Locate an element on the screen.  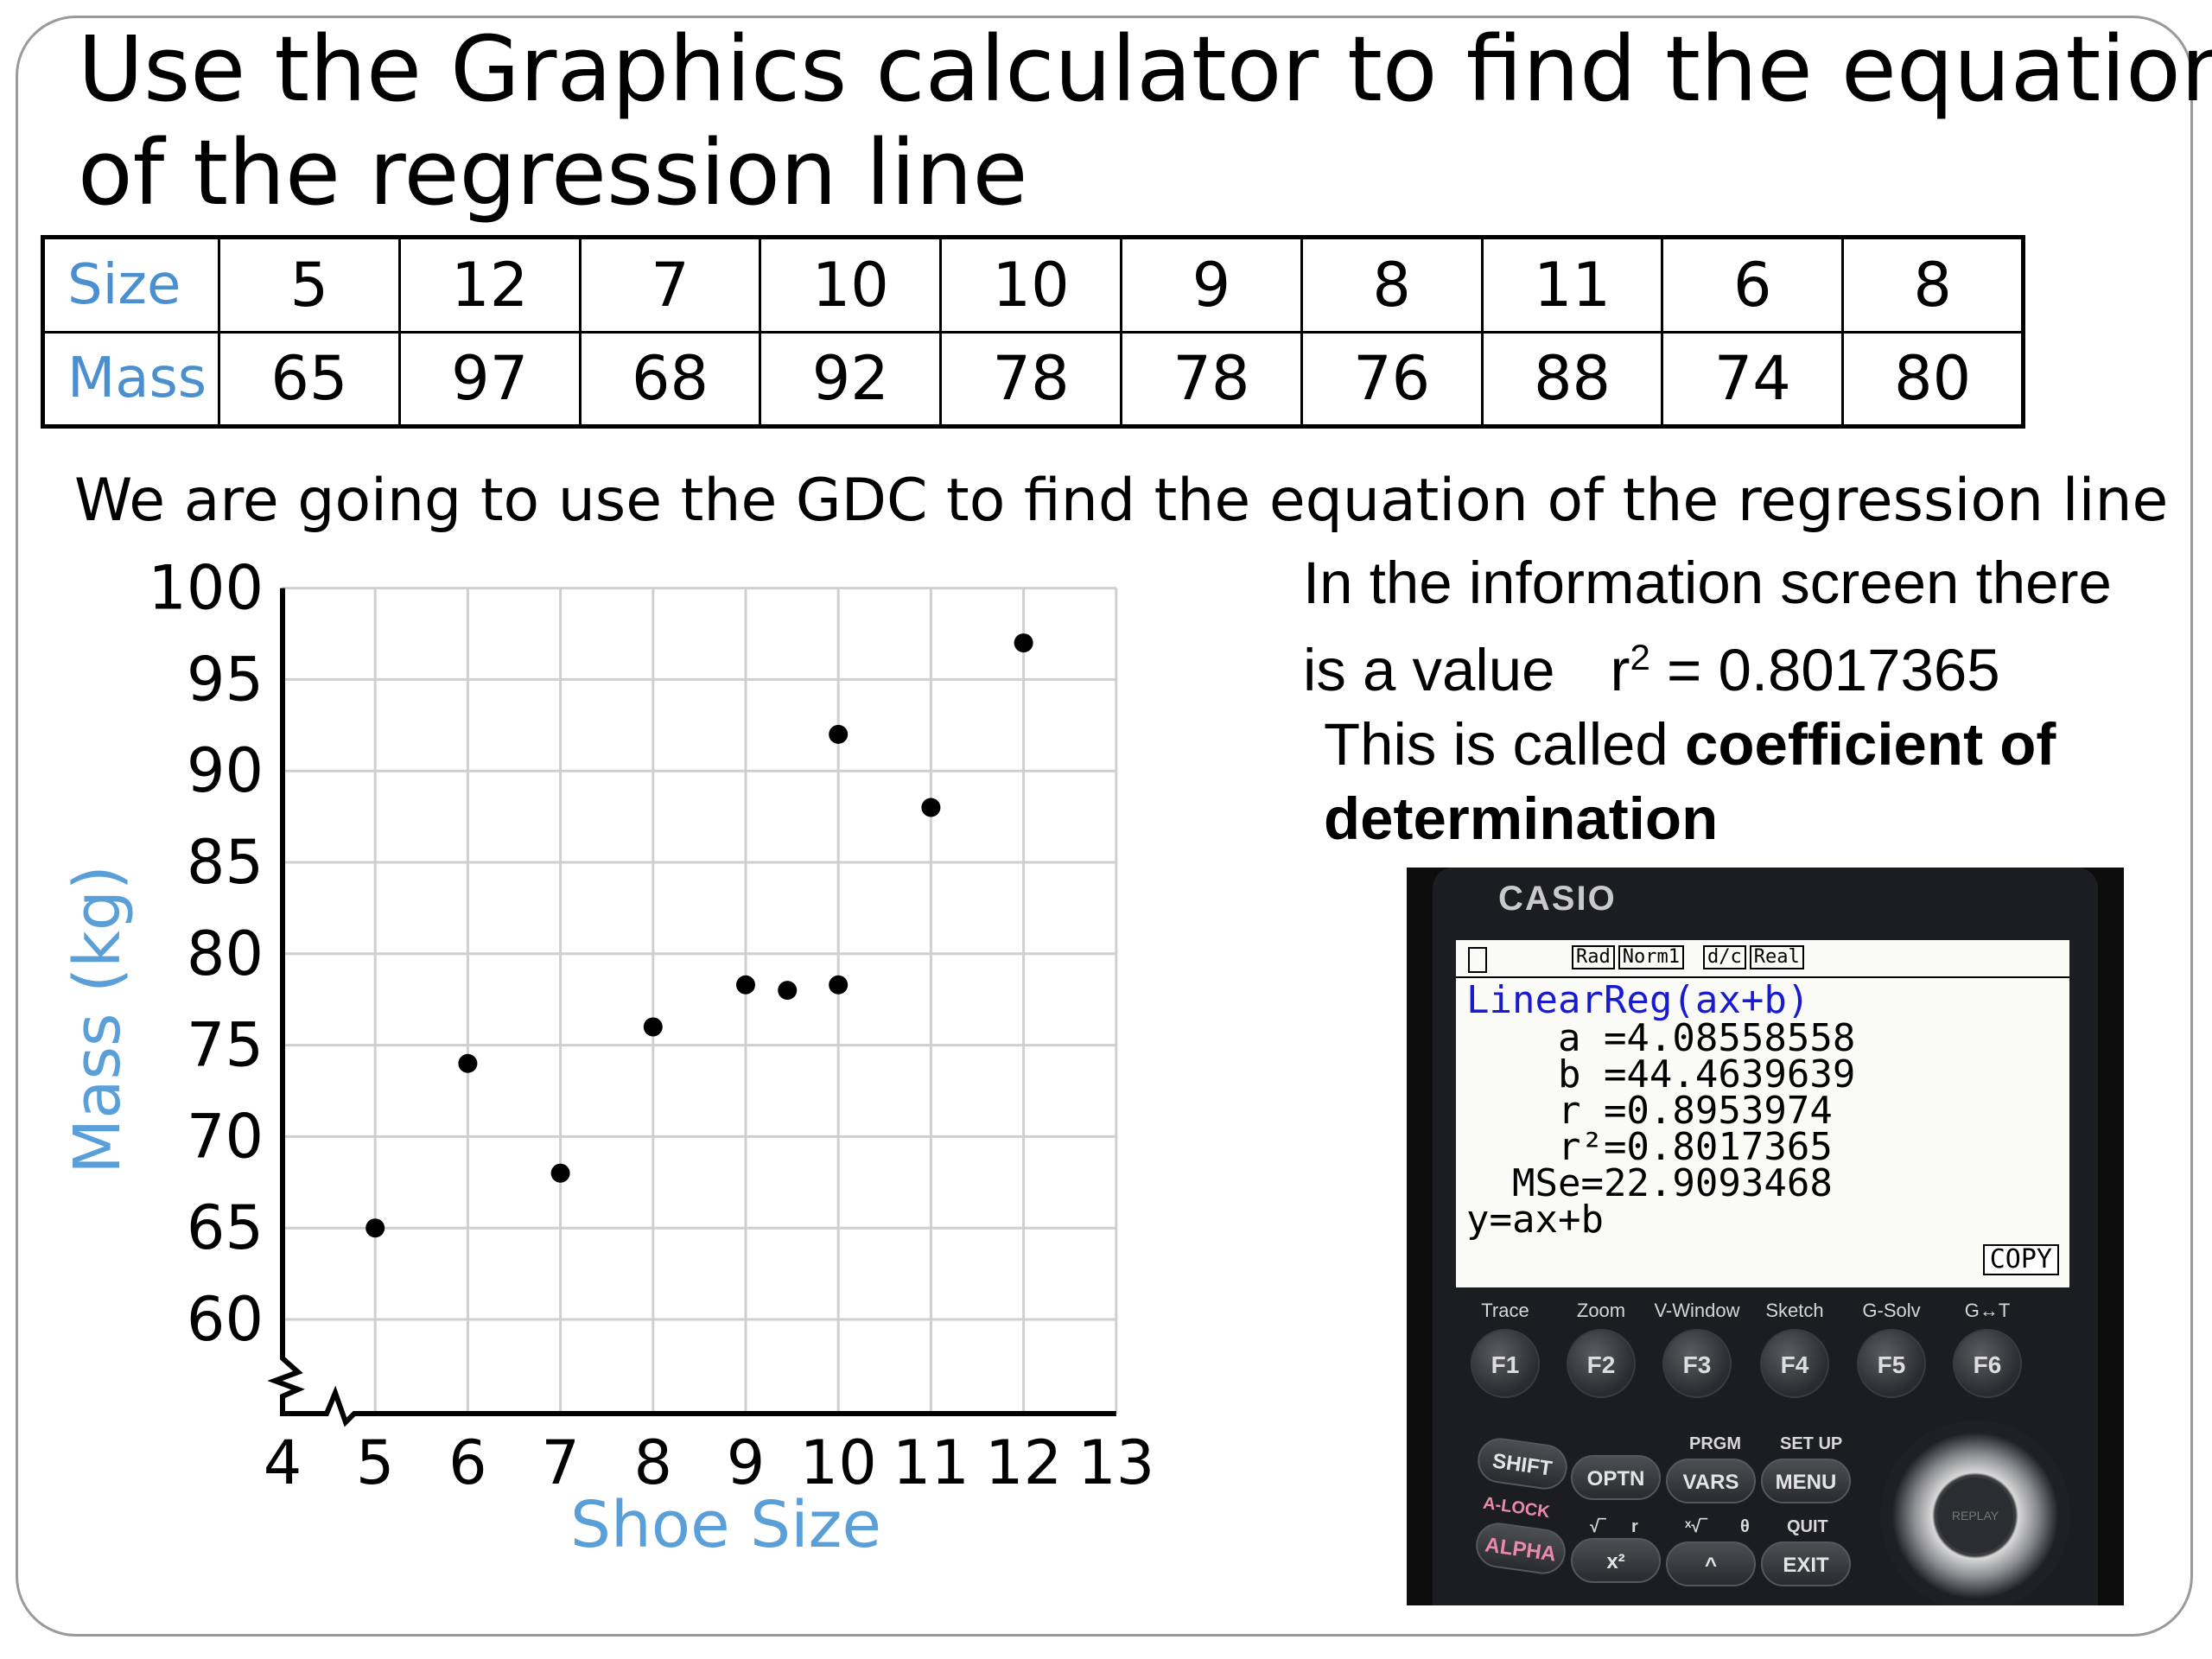
mass-cell: 68 is located at coordinates (670, 379).